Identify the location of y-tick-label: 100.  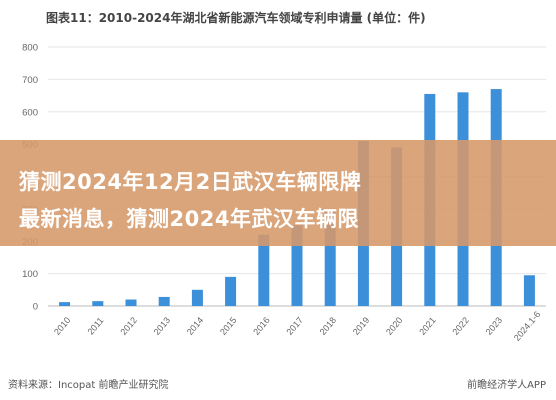
(30, 274).